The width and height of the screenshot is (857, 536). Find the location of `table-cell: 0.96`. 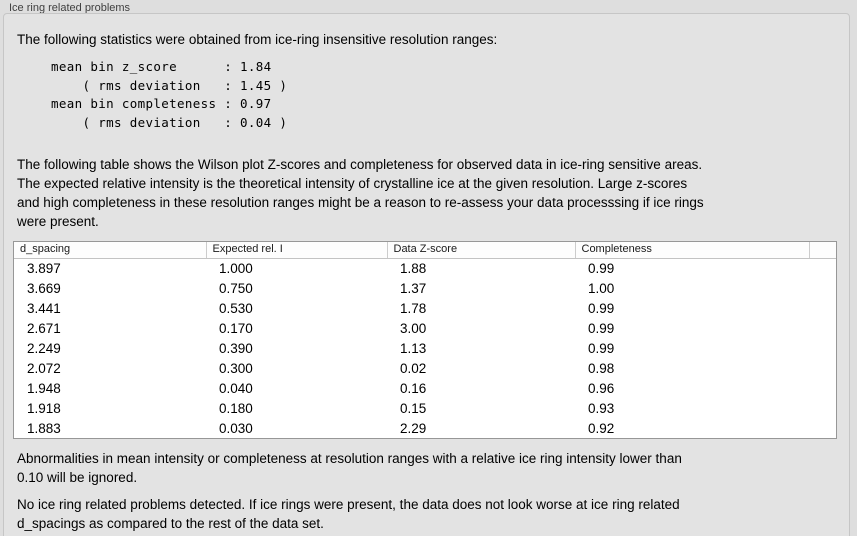

table-cell: 0.96 is located at coordinates (601, 388).